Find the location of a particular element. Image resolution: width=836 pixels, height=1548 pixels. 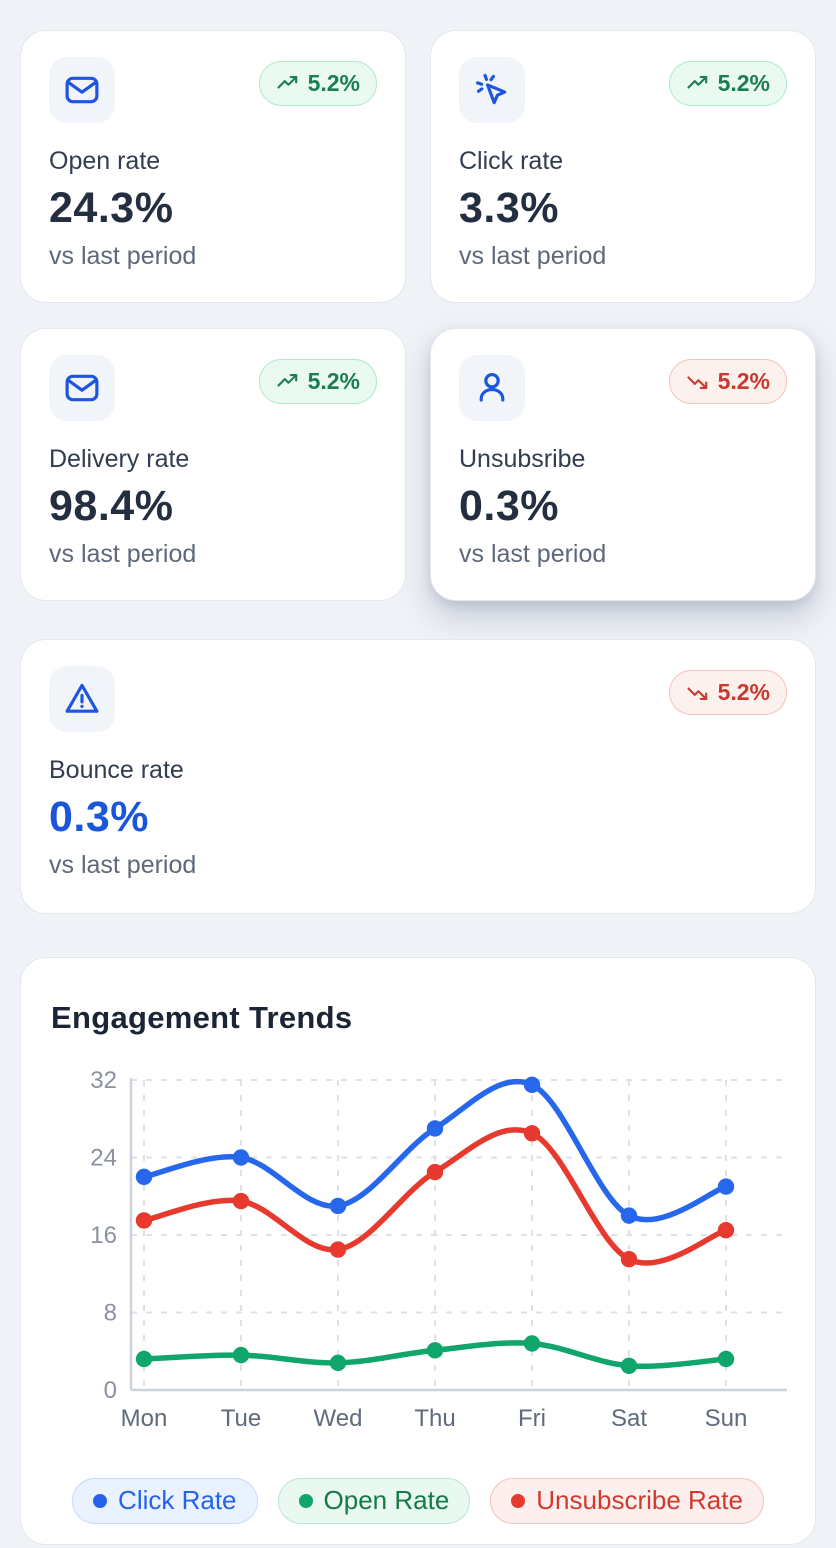

svg-text: Wed is located at coordinates (338, 1418).